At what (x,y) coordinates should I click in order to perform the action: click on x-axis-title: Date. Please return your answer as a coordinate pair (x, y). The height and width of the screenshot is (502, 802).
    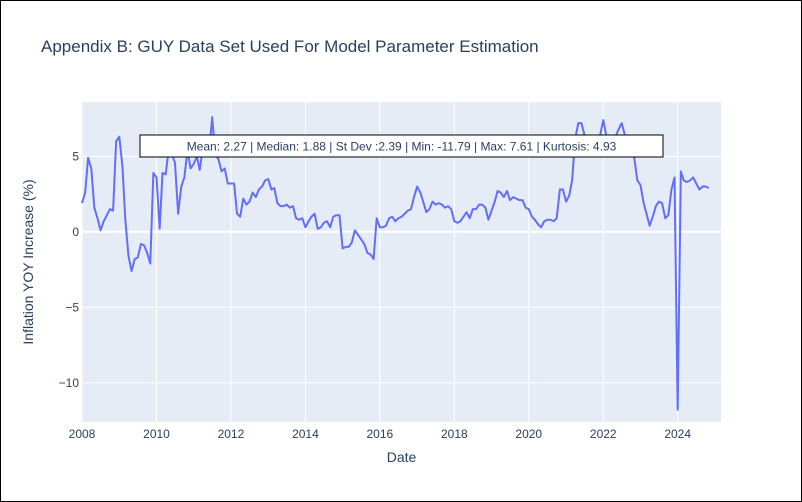
    Looking at the image, I should click on (402, 457).